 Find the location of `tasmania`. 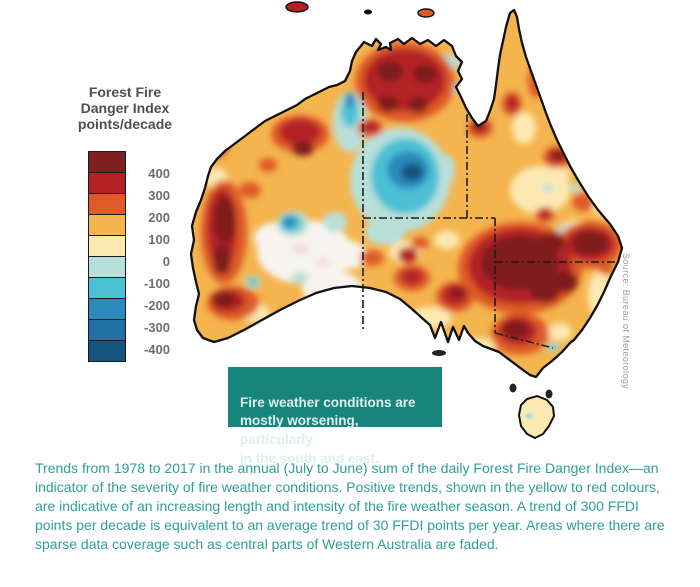

tasmania is located at coordinates (536, 417).